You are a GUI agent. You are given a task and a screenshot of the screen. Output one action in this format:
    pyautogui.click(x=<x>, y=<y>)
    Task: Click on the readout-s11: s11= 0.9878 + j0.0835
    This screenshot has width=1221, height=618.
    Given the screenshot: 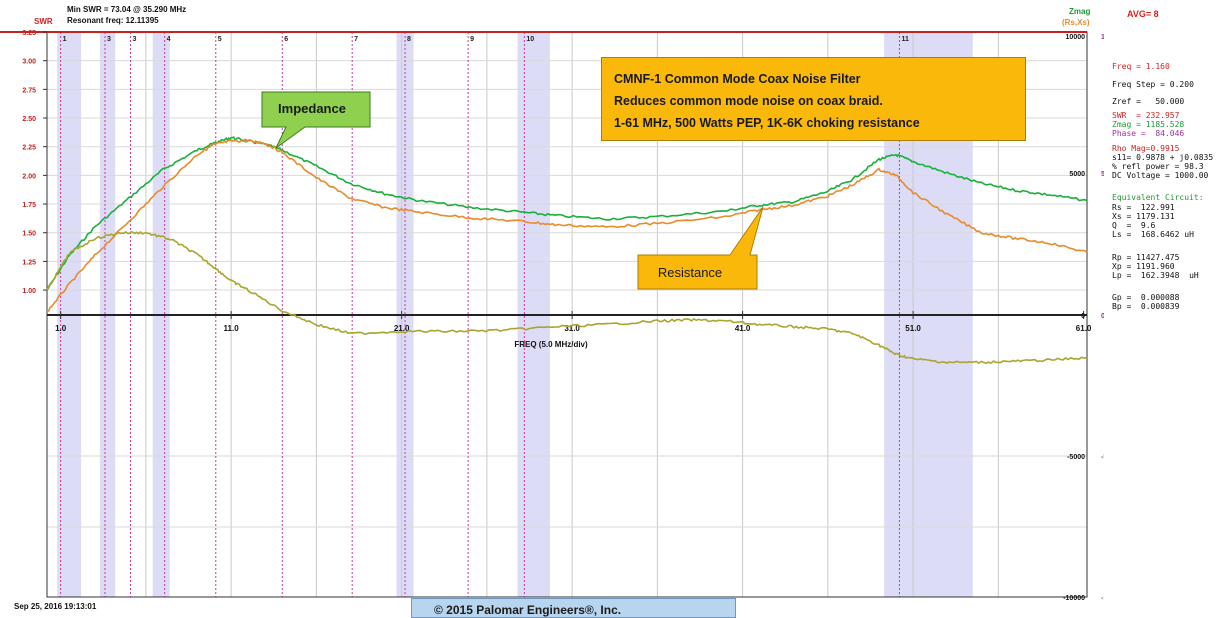 What is the action you would take?
    pyautogui.click(x=1163, y=157)
    